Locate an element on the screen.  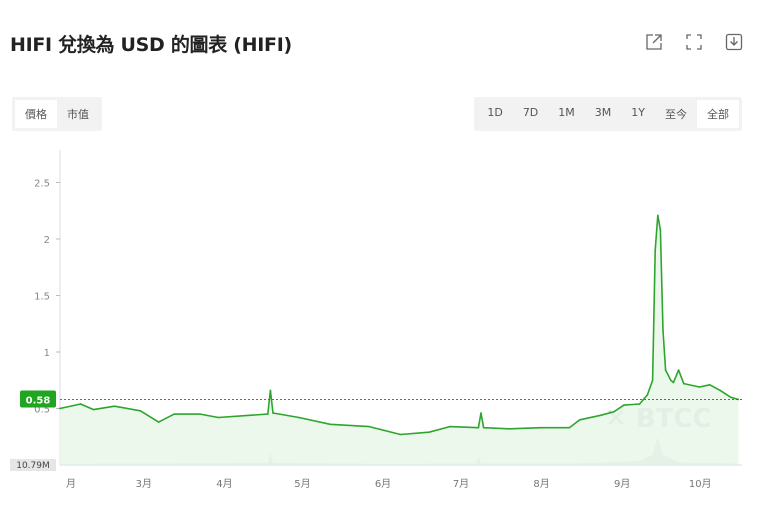
share-icon is located at coordinates (654, 42).